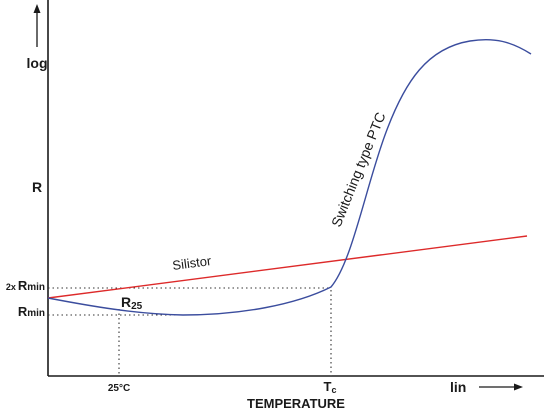  I want to click on marker-rmin: Rmin, so click(31, 311).